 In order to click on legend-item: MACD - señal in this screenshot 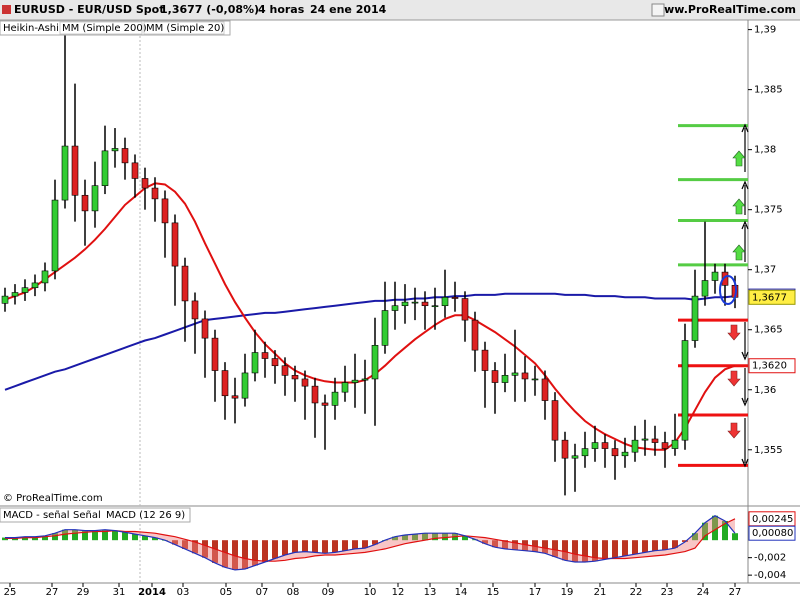, I will do `click(36, 515)`.